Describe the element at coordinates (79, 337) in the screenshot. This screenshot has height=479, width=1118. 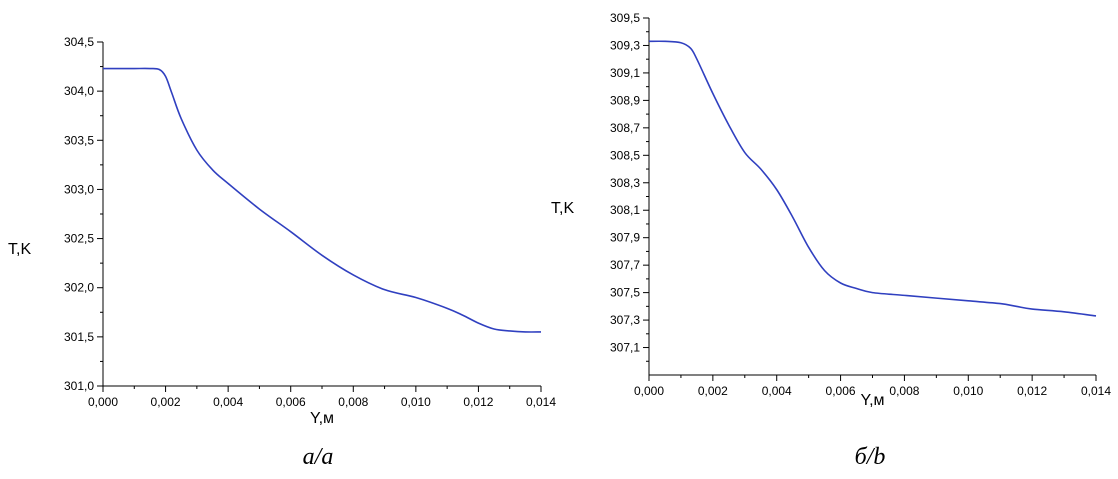
I see `y-tick-label: 301,5` at that location.